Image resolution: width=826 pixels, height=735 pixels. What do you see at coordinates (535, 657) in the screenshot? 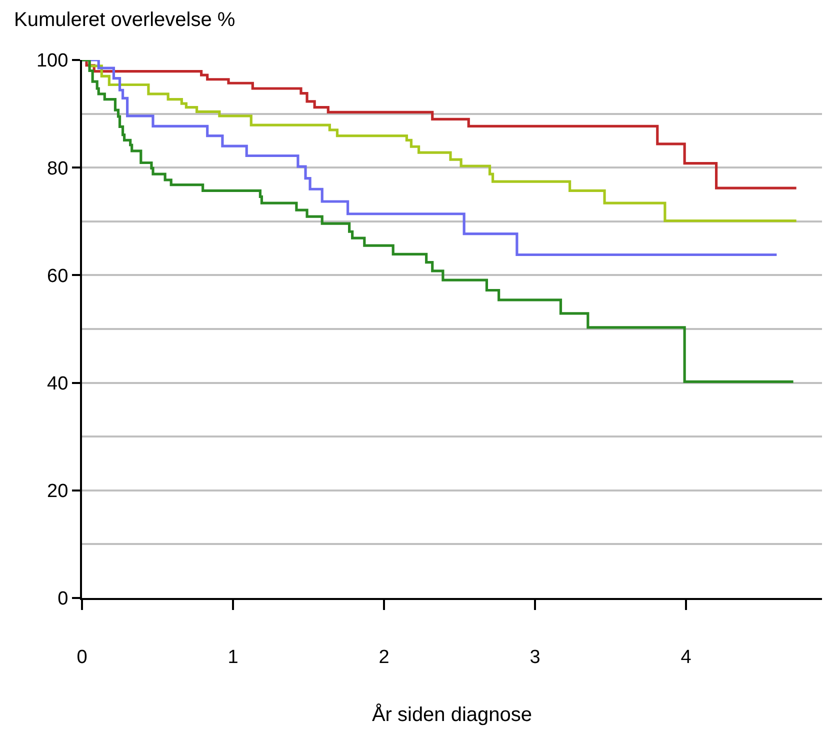
I see `x-tick-label: 3` at bounding box center [535, 657].